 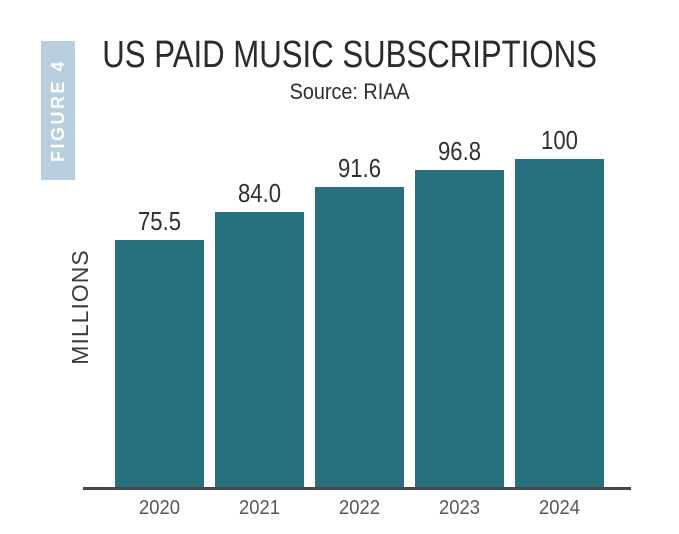 I want to click on bar-group-2020: 75.5, so click(x=159, y=347).